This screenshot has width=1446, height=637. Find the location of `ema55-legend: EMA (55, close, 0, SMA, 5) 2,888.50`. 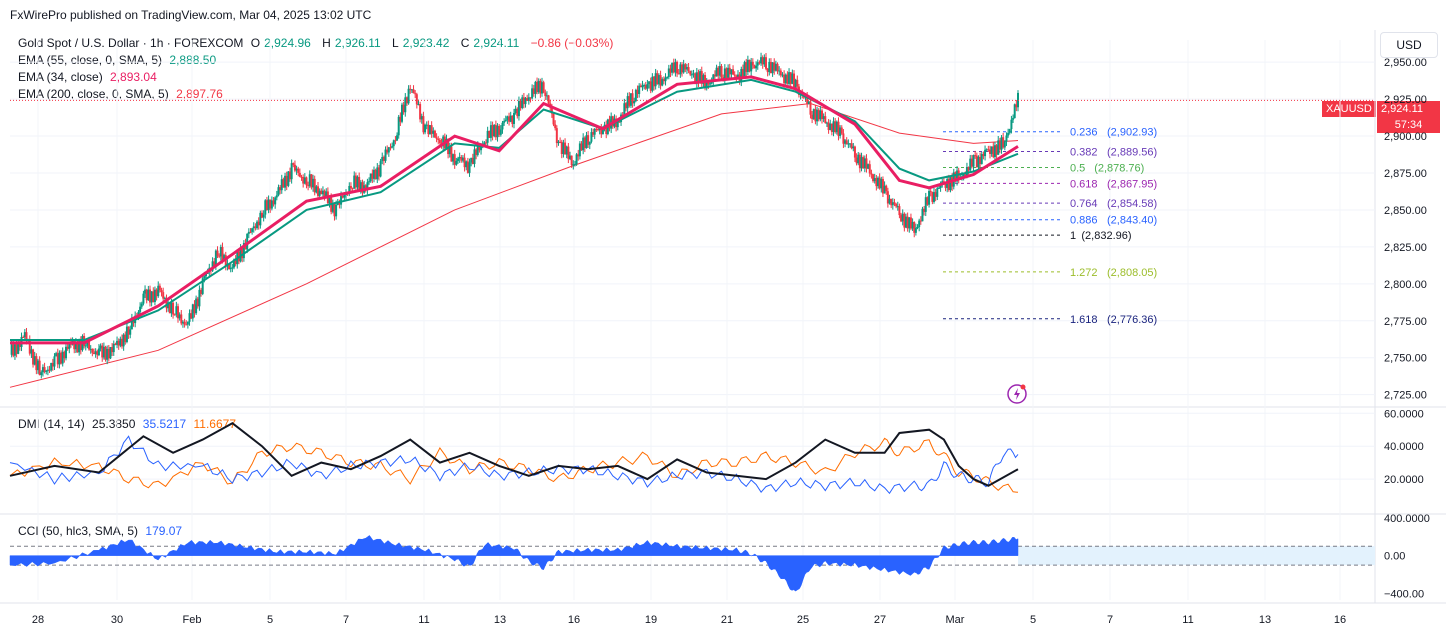

ema55-legend: EMA (55, close, 0, SMA, 5) 2,888.50 is located at coordinates (119, 60).